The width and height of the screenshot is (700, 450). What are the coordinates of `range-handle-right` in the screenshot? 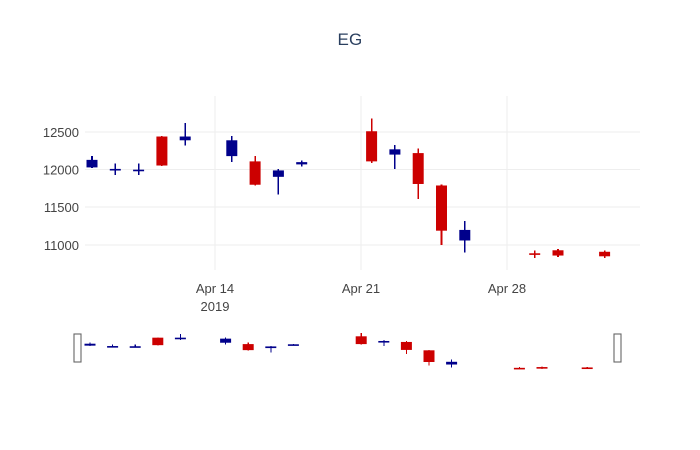 It's located at (617, 348).